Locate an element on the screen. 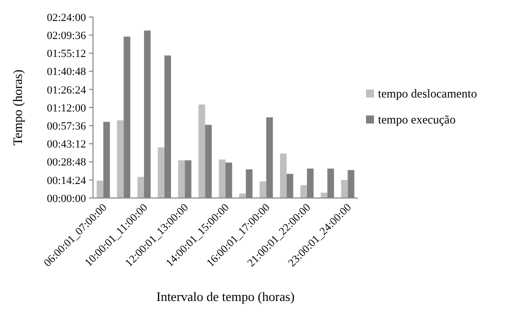 Image resolution: width=510 pixels, height=321 pixels. legend-label: tempo deslocamento is located at coordinates (427, 93).